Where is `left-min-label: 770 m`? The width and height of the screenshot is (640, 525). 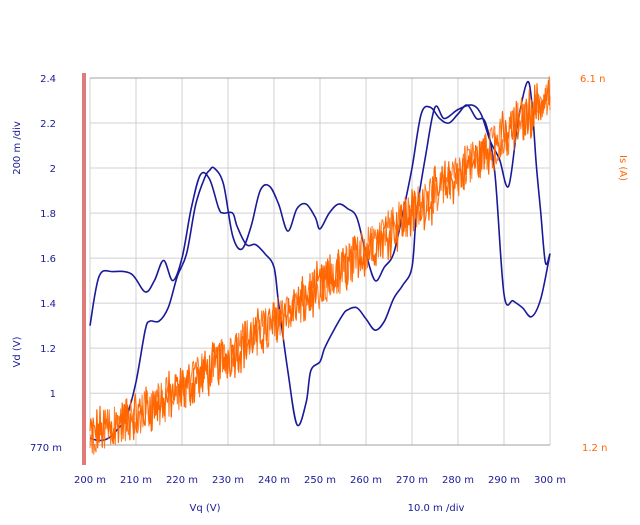
left-min-label: 770 m is located at coordinates (46, 448).